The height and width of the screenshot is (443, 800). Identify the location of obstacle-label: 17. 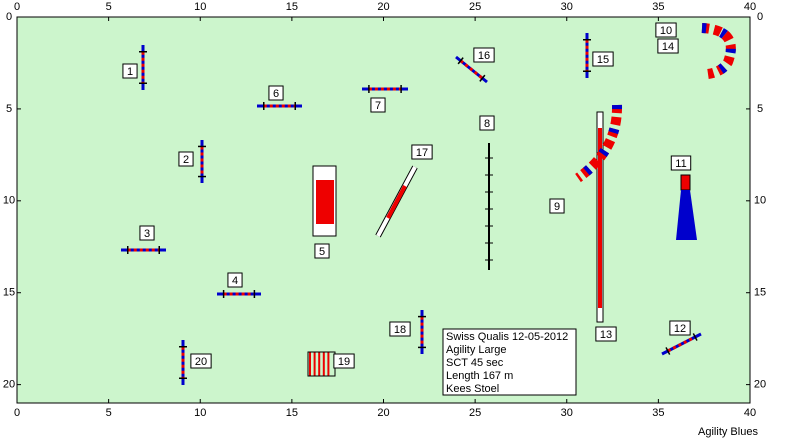
(422, 153).